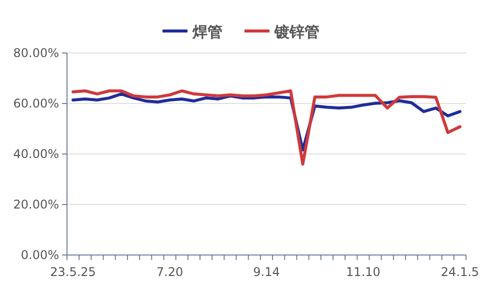  What do you see at coordinates (36, 205) in the screenshot?
I see `y-tick-label: 20.00%` at bounding box center [36, 205].